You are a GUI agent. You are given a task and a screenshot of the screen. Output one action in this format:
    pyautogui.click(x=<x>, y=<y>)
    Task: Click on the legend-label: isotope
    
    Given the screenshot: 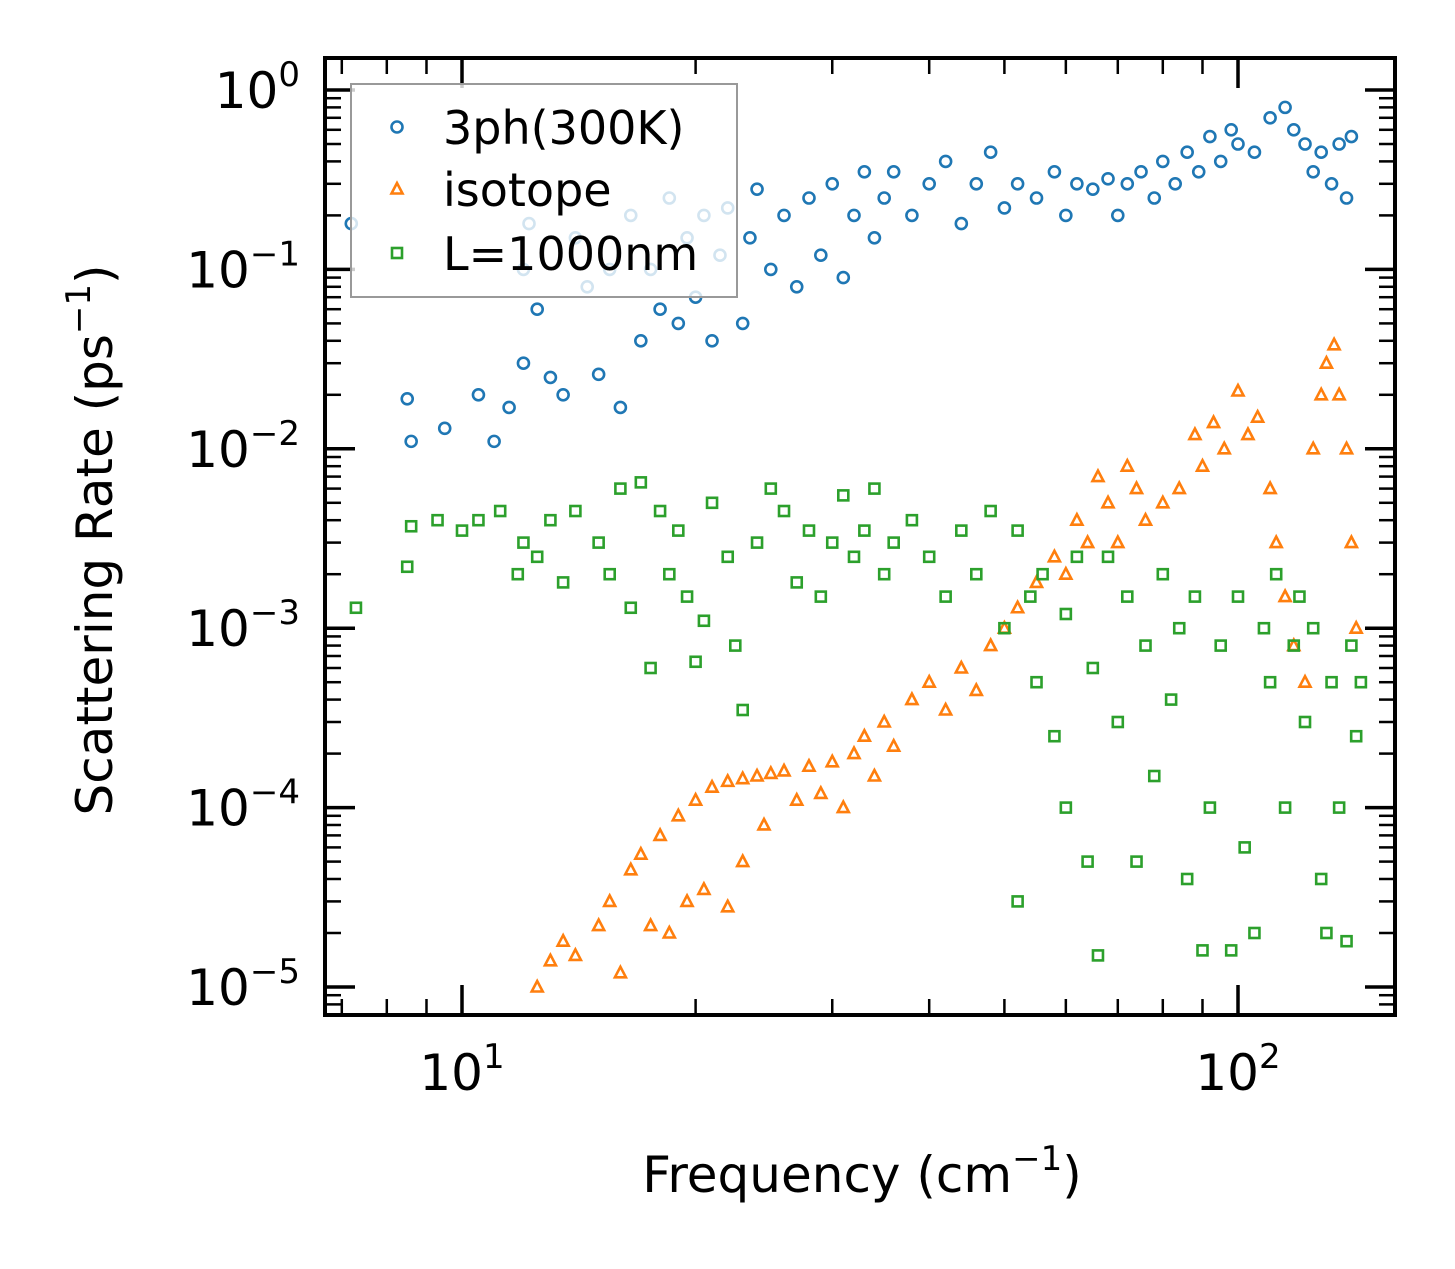 What is the action you would take?
    pyautogui.click(x=527, y=190)
    